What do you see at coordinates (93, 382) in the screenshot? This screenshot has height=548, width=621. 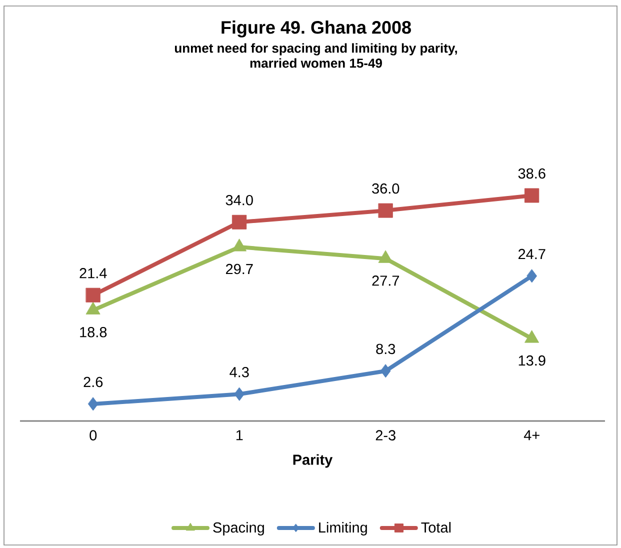 I see `data-label: 2.6` at bounding box center [93, 382].